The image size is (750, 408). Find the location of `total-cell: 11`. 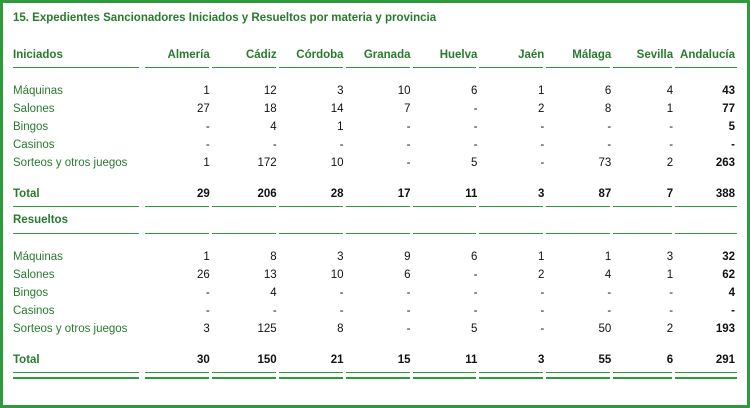

total-cell: 11 is located at coordinates (471, 194).